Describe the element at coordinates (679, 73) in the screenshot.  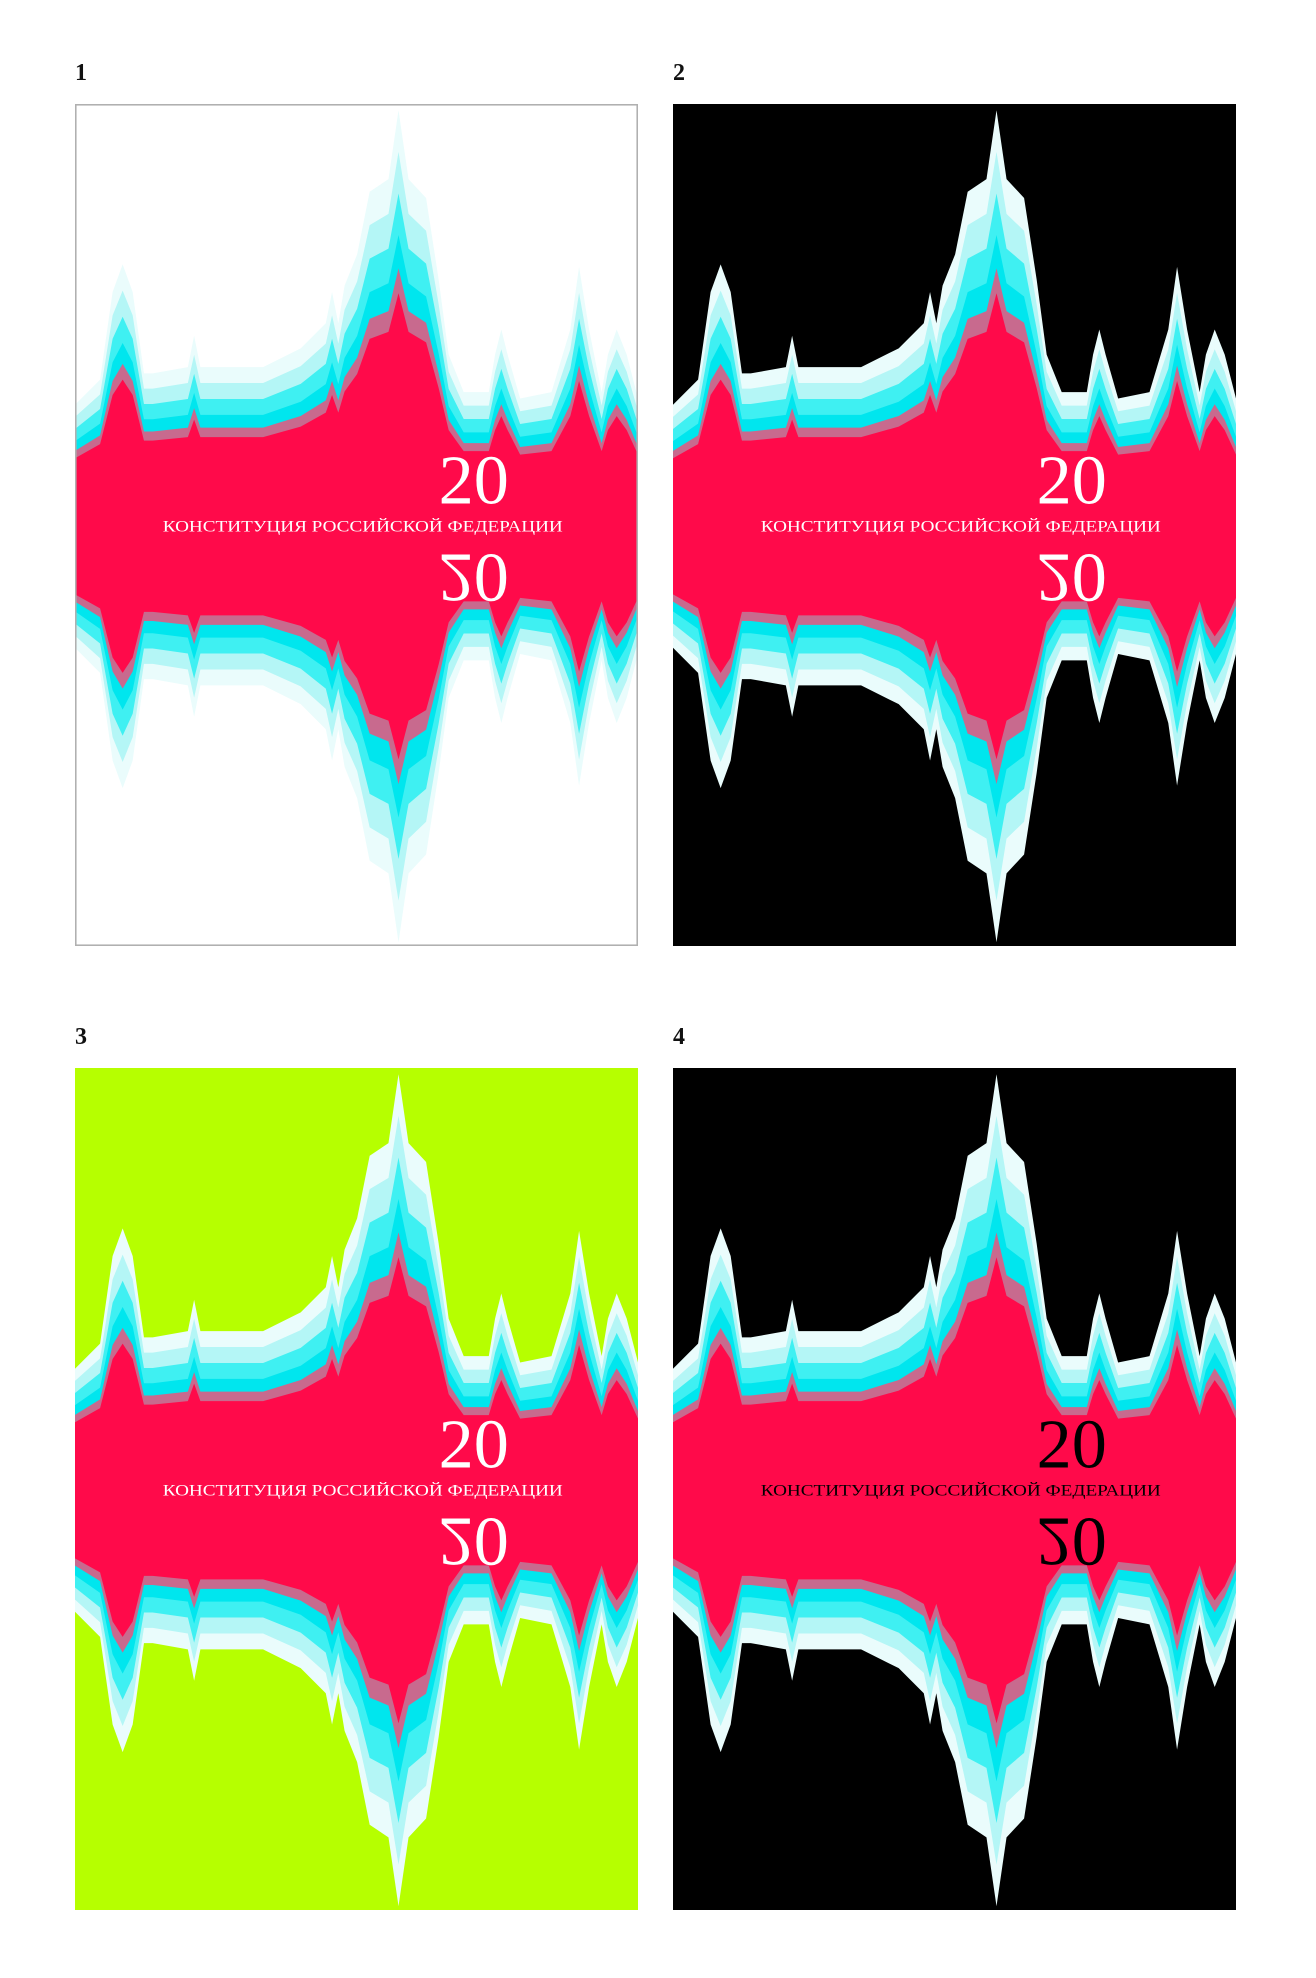
I see `panel-label: 2` at that location.